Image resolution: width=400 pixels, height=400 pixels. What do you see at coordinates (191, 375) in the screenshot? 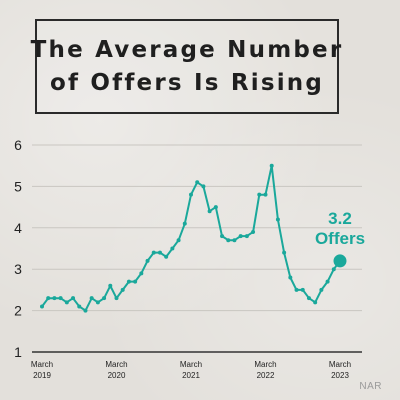
I see `x-tick-label-year: 2021` at bounding box center [191, 375].